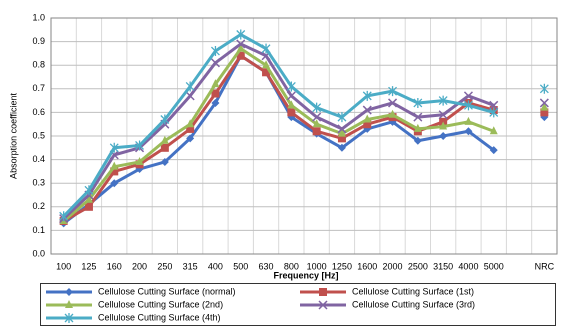 The height and width of the screenshot is (326, 569). Describe the element at coordinates (443, 266) in the screenshot. I see `x-tick-label: 3150` at that location.